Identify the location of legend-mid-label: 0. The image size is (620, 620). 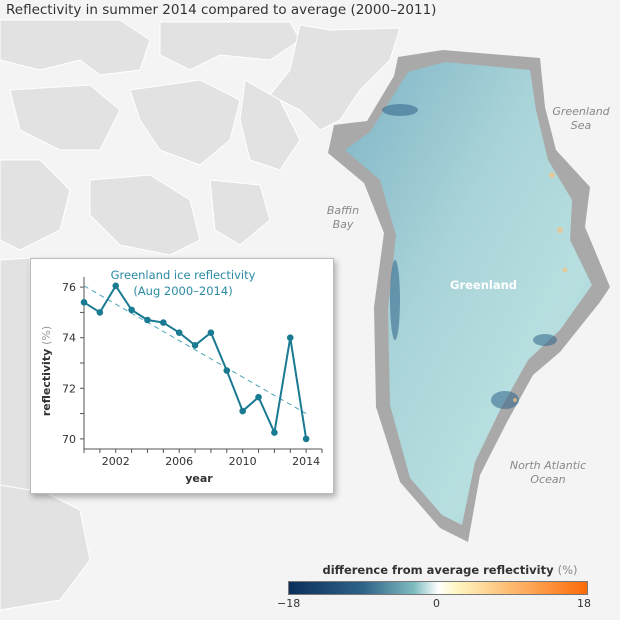
(436, 603).